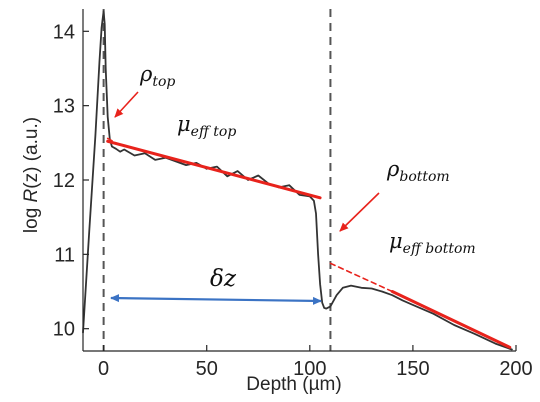 The image size is (540, 402). I want to click on x-tick-label: 150, so click(412, 369).